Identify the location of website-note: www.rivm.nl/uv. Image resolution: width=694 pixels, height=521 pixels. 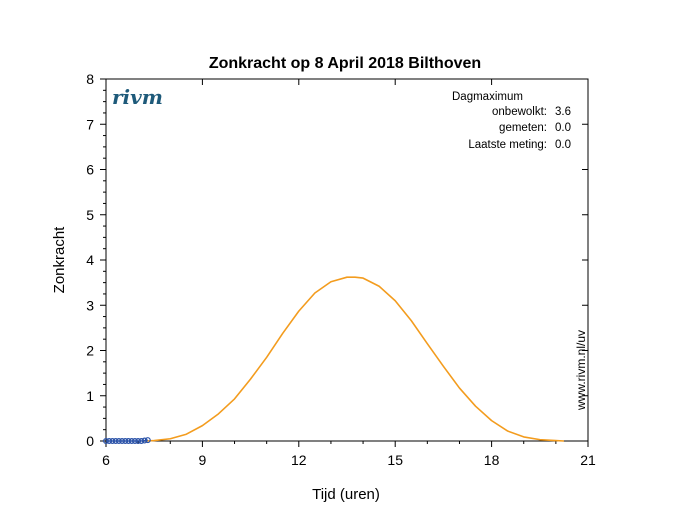
(581, 370).